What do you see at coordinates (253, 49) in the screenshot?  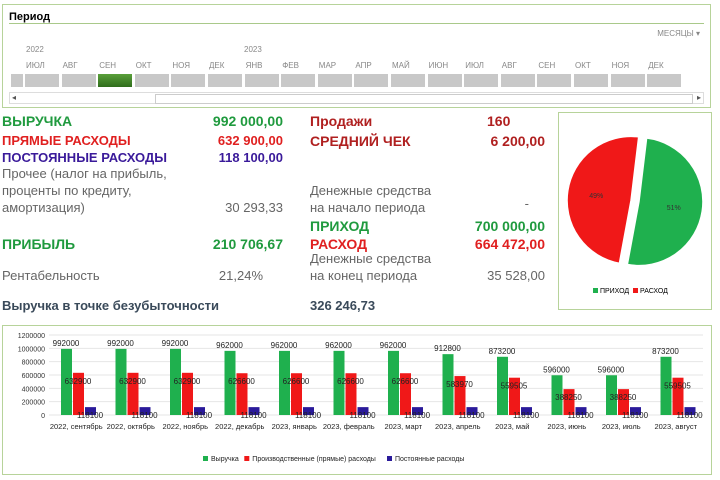 I see `year-label: 2023` at bounding box center [253, 49].